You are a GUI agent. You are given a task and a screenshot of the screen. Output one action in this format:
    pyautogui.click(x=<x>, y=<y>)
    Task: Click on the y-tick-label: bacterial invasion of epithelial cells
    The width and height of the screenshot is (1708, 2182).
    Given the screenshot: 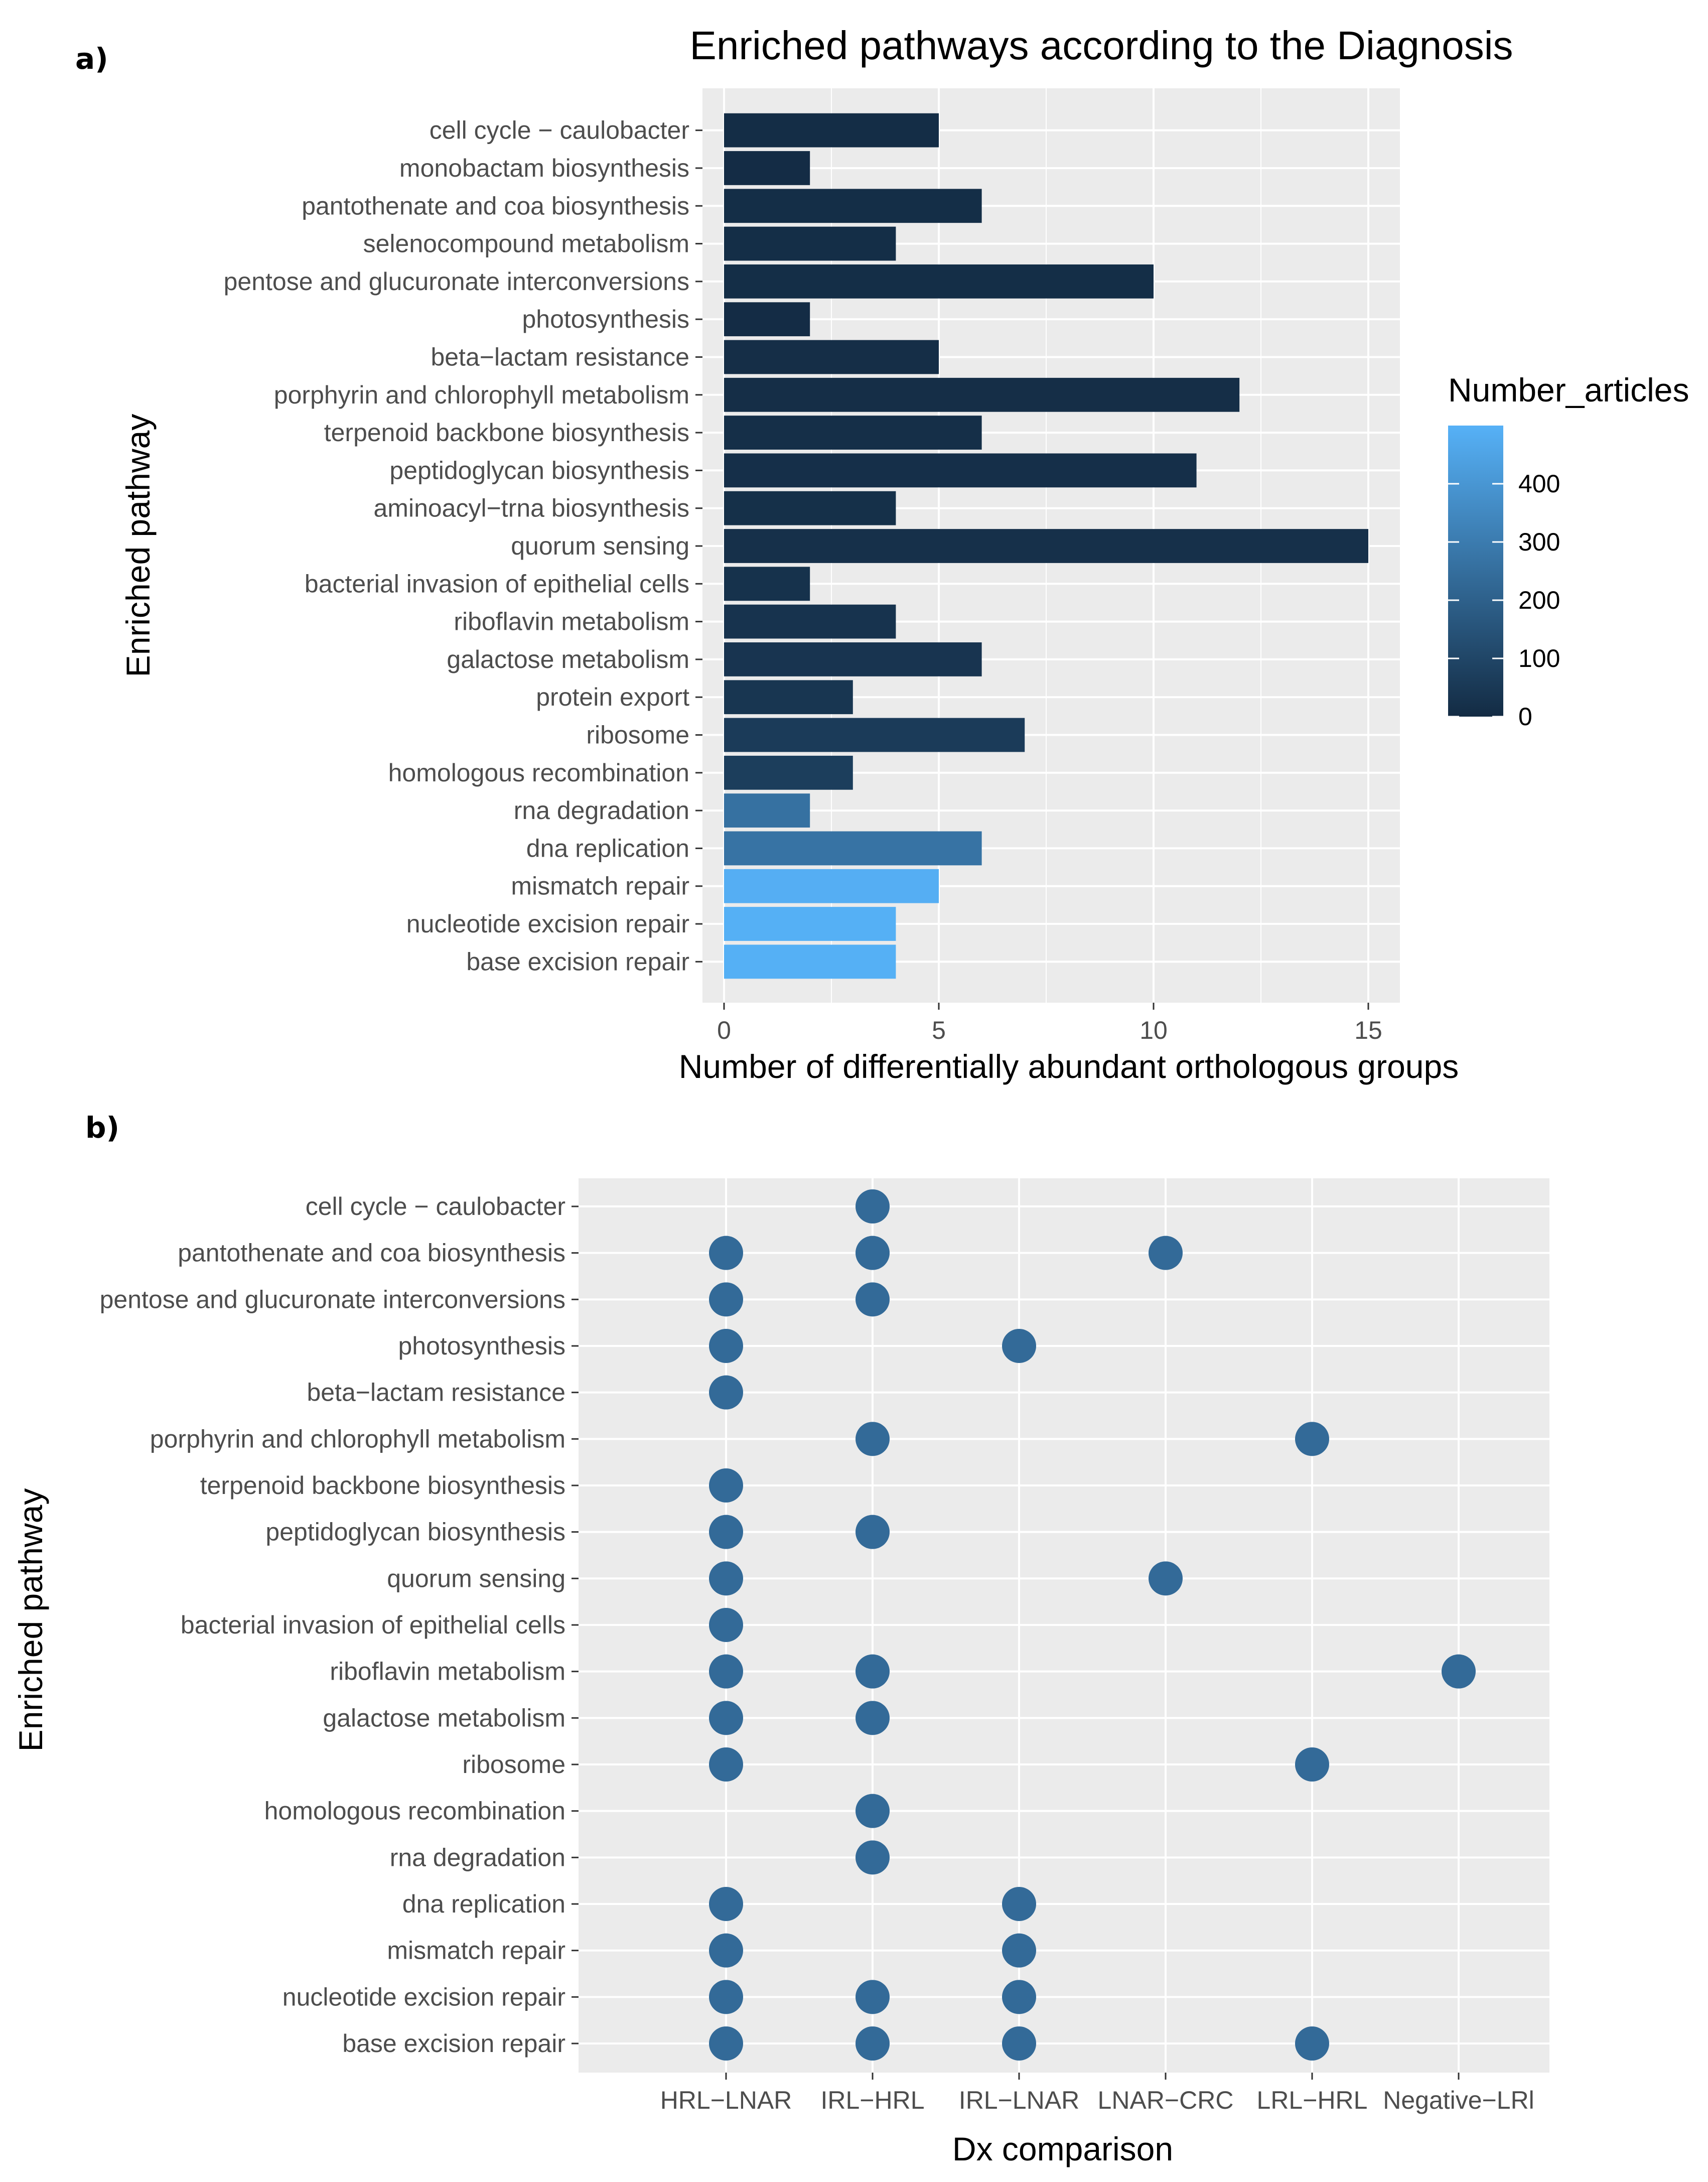 What is the action you would take?
    pyautogui.click(x=373, y=1625)
    